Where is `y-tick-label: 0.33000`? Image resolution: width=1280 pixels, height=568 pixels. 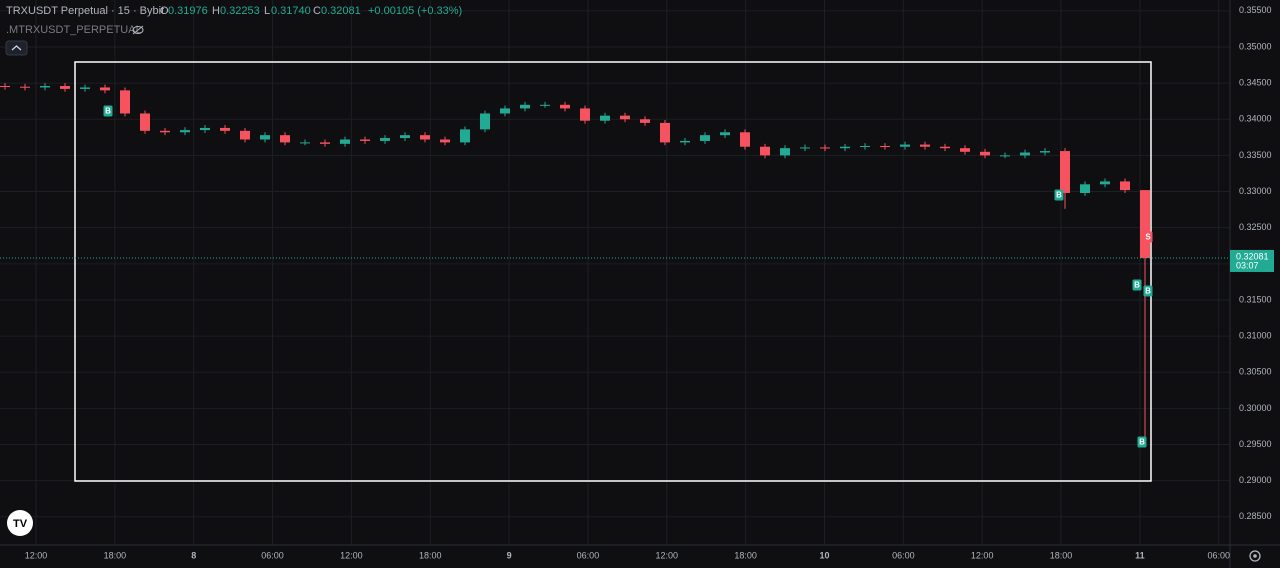 y-tick-label: 0.33000 is located at coordinates (1255, 191).